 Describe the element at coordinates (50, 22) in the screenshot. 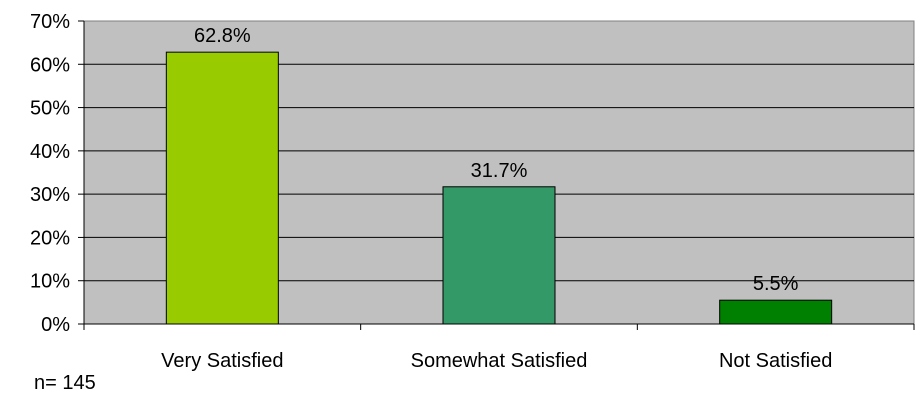

I see `y-tick-label: 70%` at that location.